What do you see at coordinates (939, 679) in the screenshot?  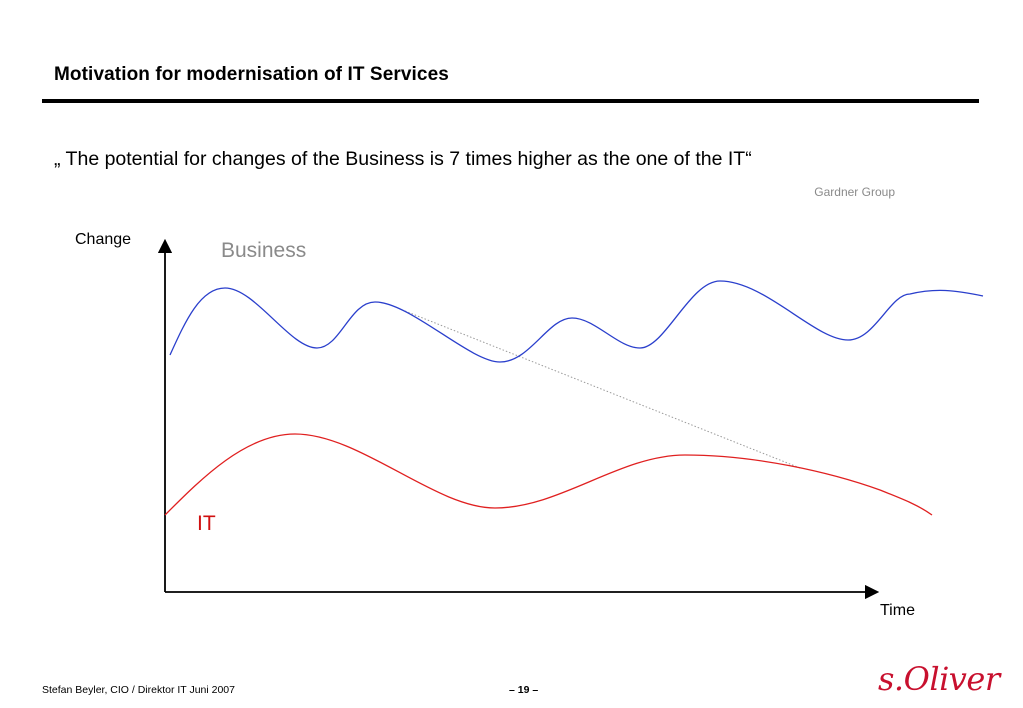 I see `company-logo: s.Oliver` at bounding box center [939, 679].